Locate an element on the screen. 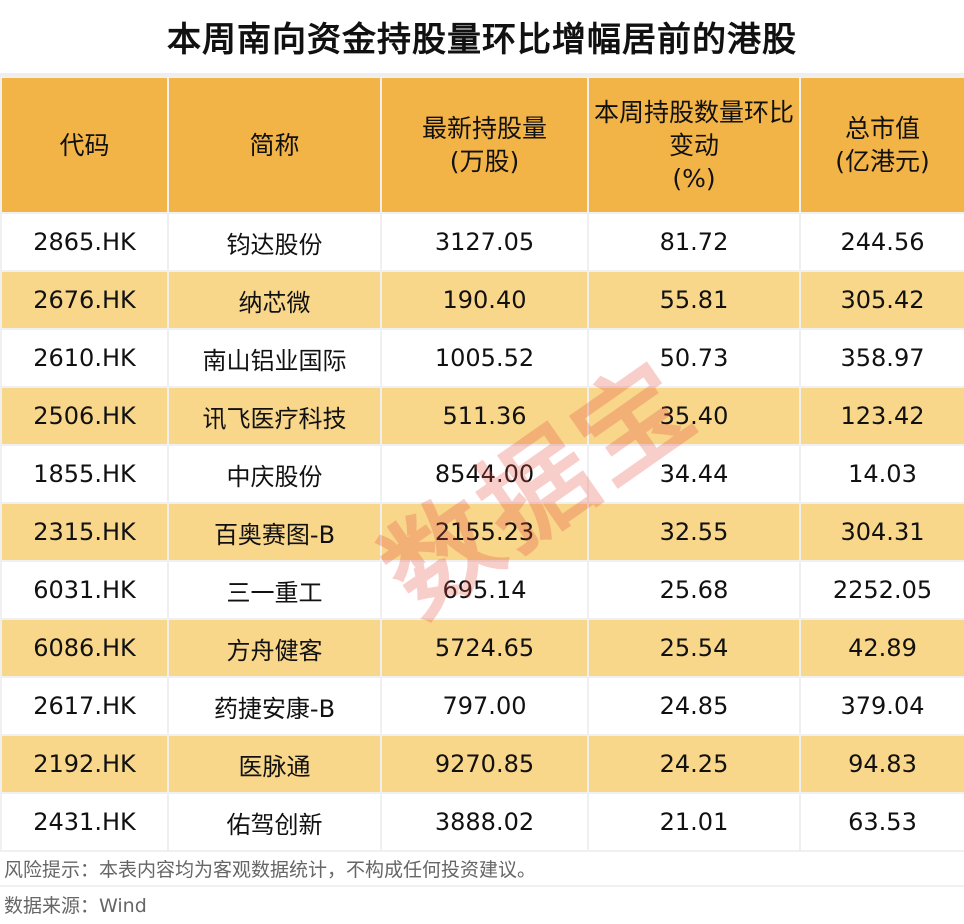 Image resolution: width=964 pixels, height=924 pixels. column-header: 总市值 (亿港元) is located at coordinates (881, 145).